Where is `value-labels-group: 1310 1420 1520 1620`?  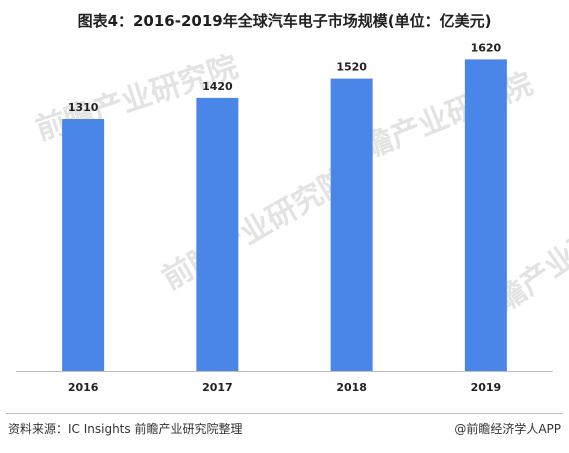 value-labels-group: 1310 1420 1520 1620 is located at coordinates (285, 77).